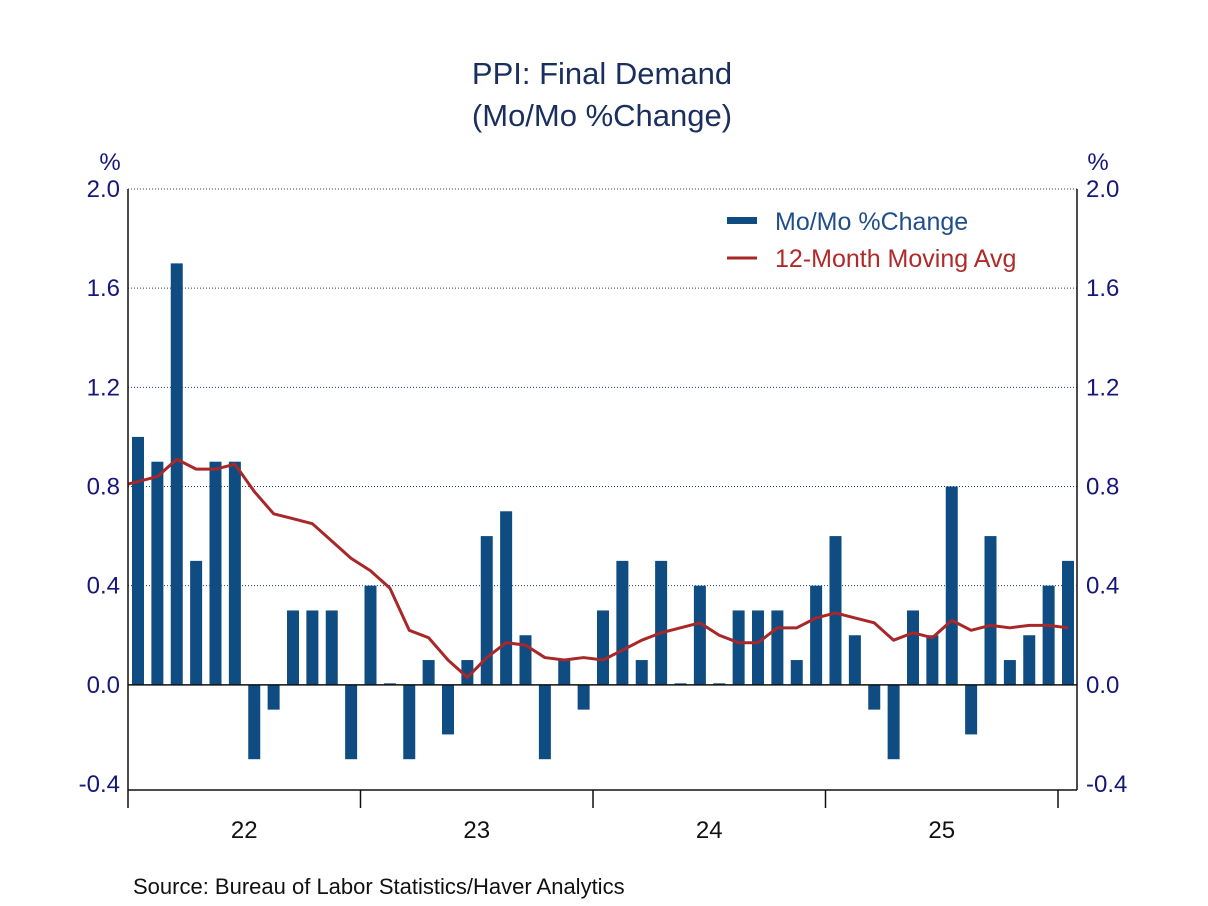  Describe the element at coordinates (709, 830) in the screenshot. I see `x-tick-label: 24` at that location.